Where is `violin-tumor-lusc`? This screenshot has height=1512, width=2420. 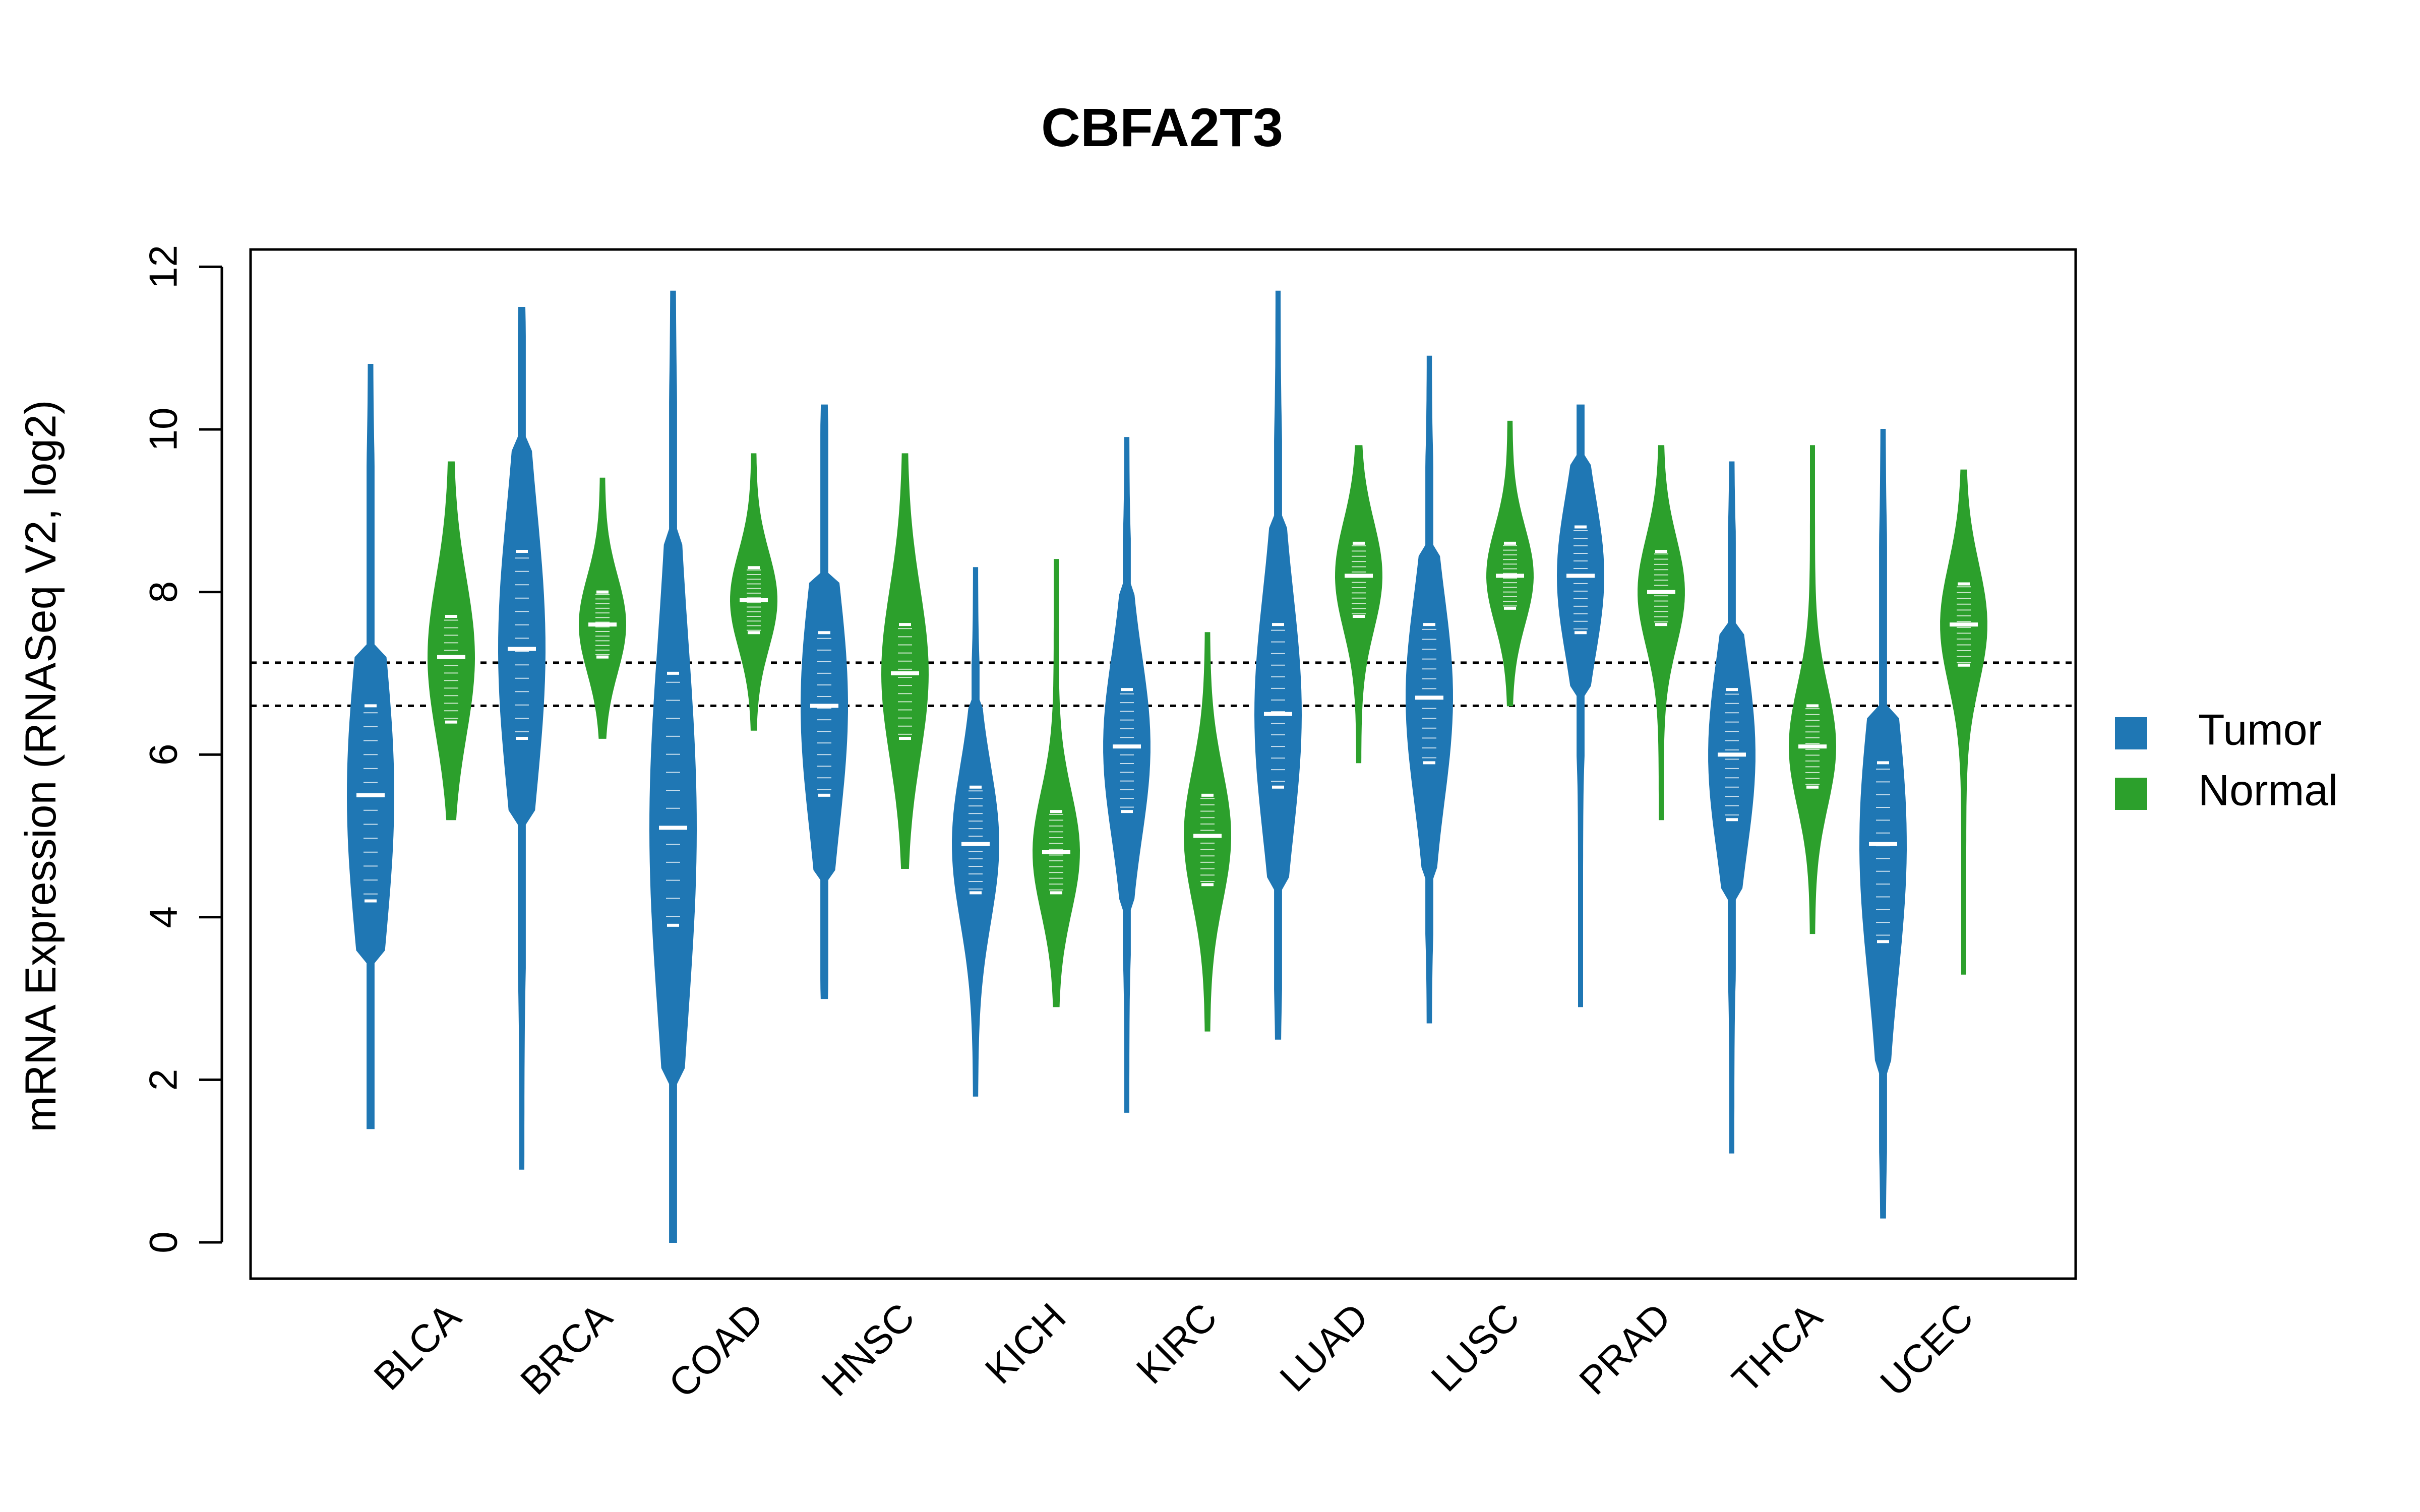 violin-tumor-lusc is located at coordinates (1429, 689).